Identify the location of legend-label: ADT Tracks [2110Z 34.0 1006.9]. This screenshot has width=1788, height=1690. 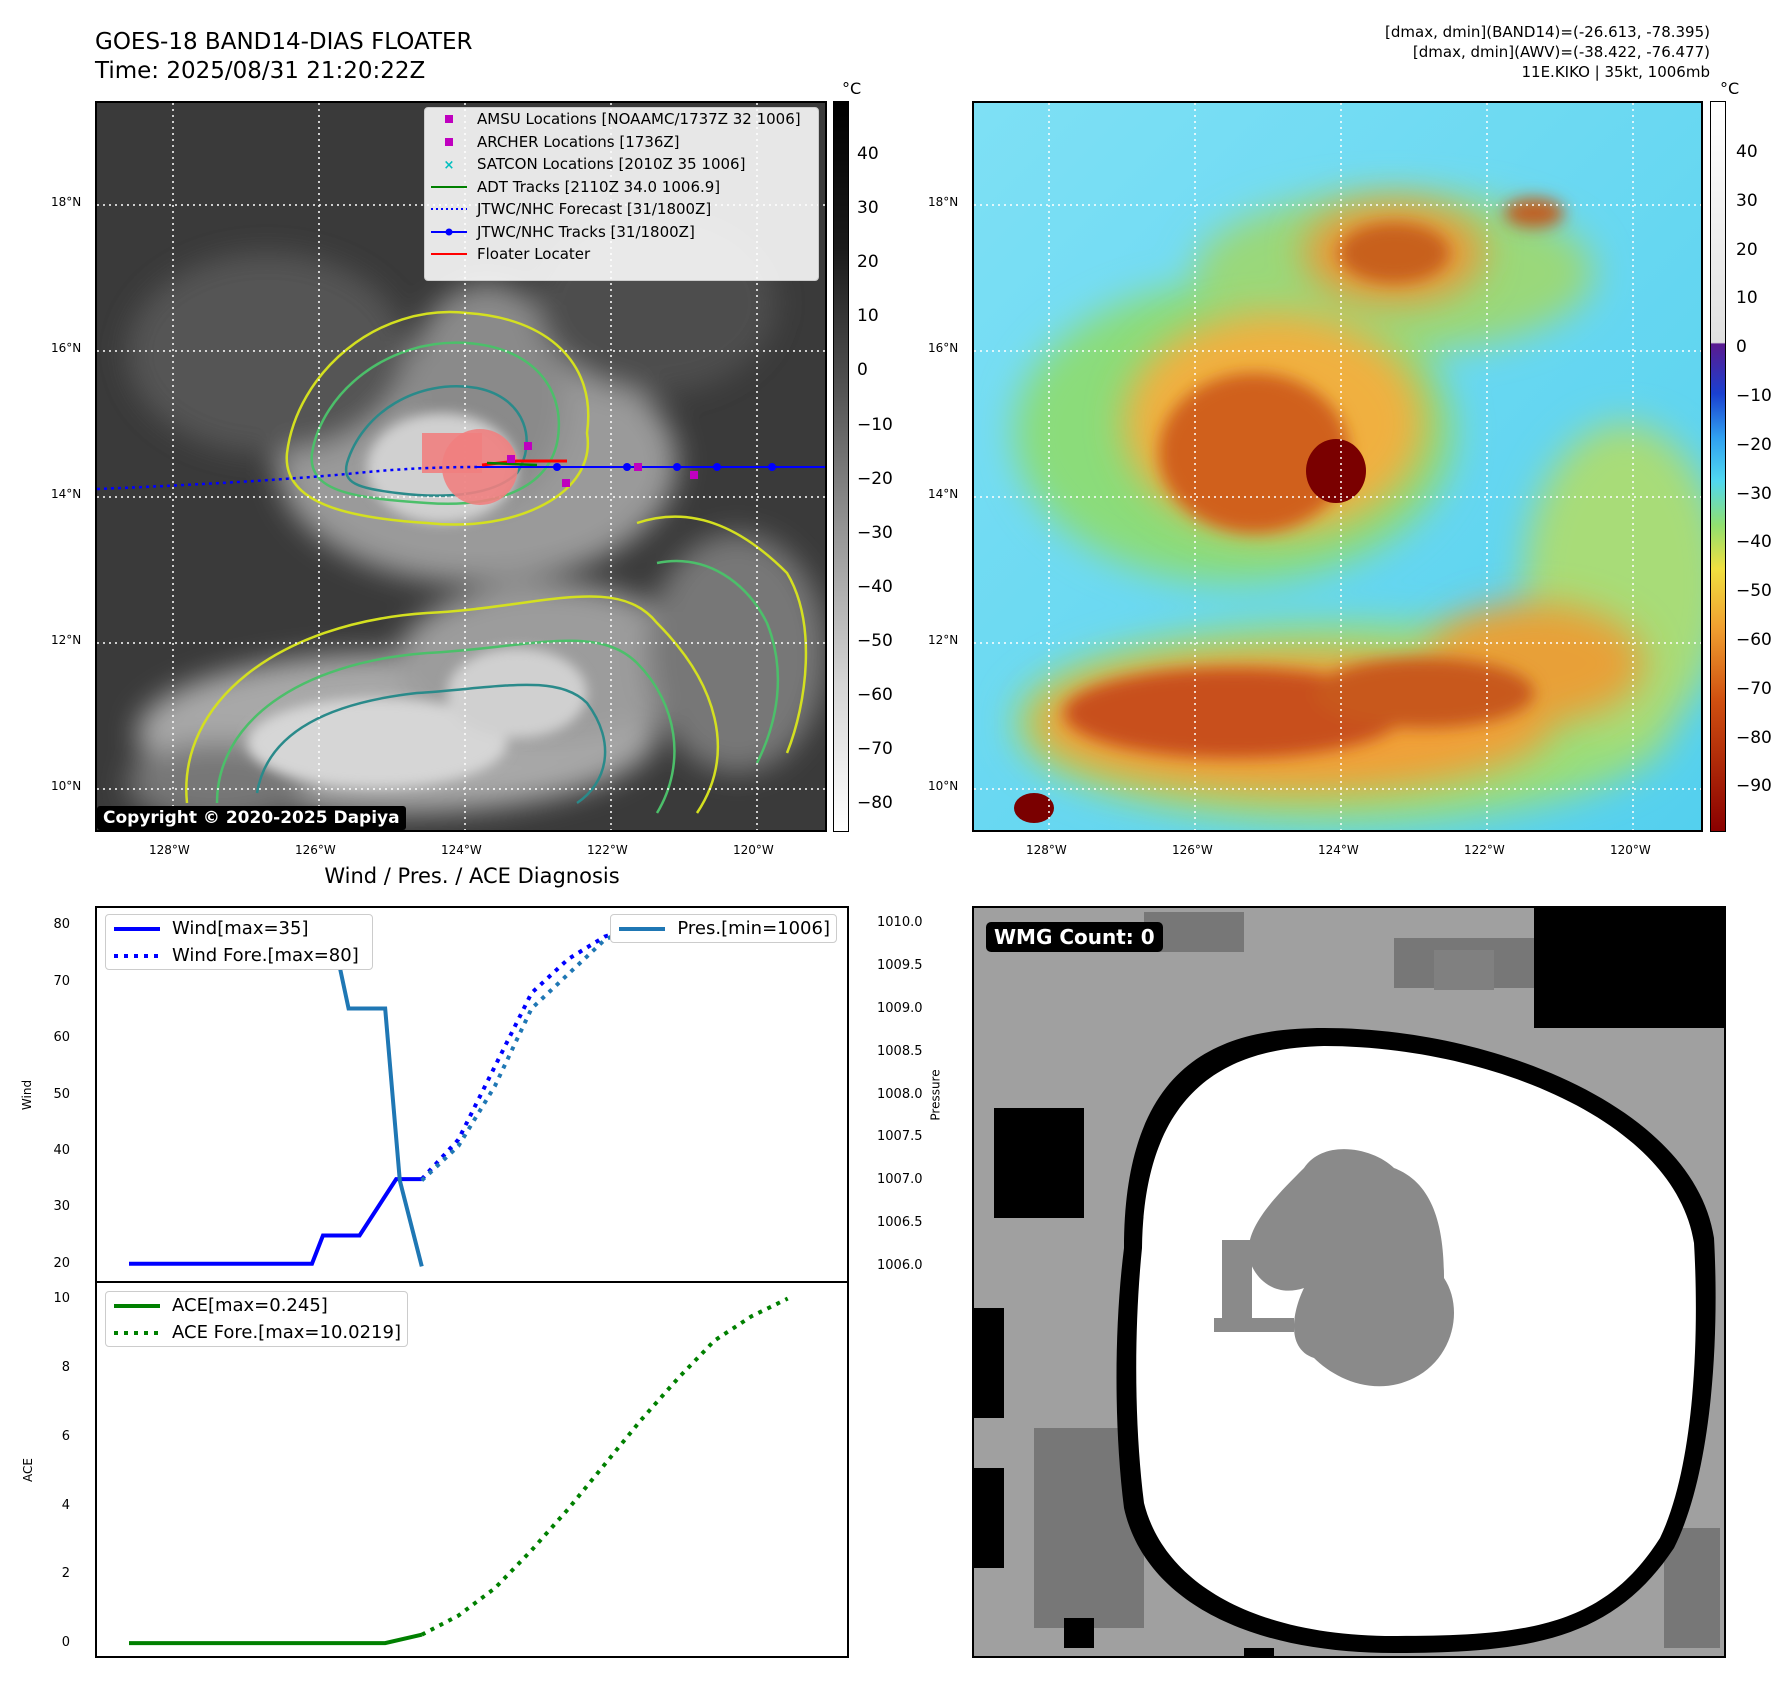
(599, 186).